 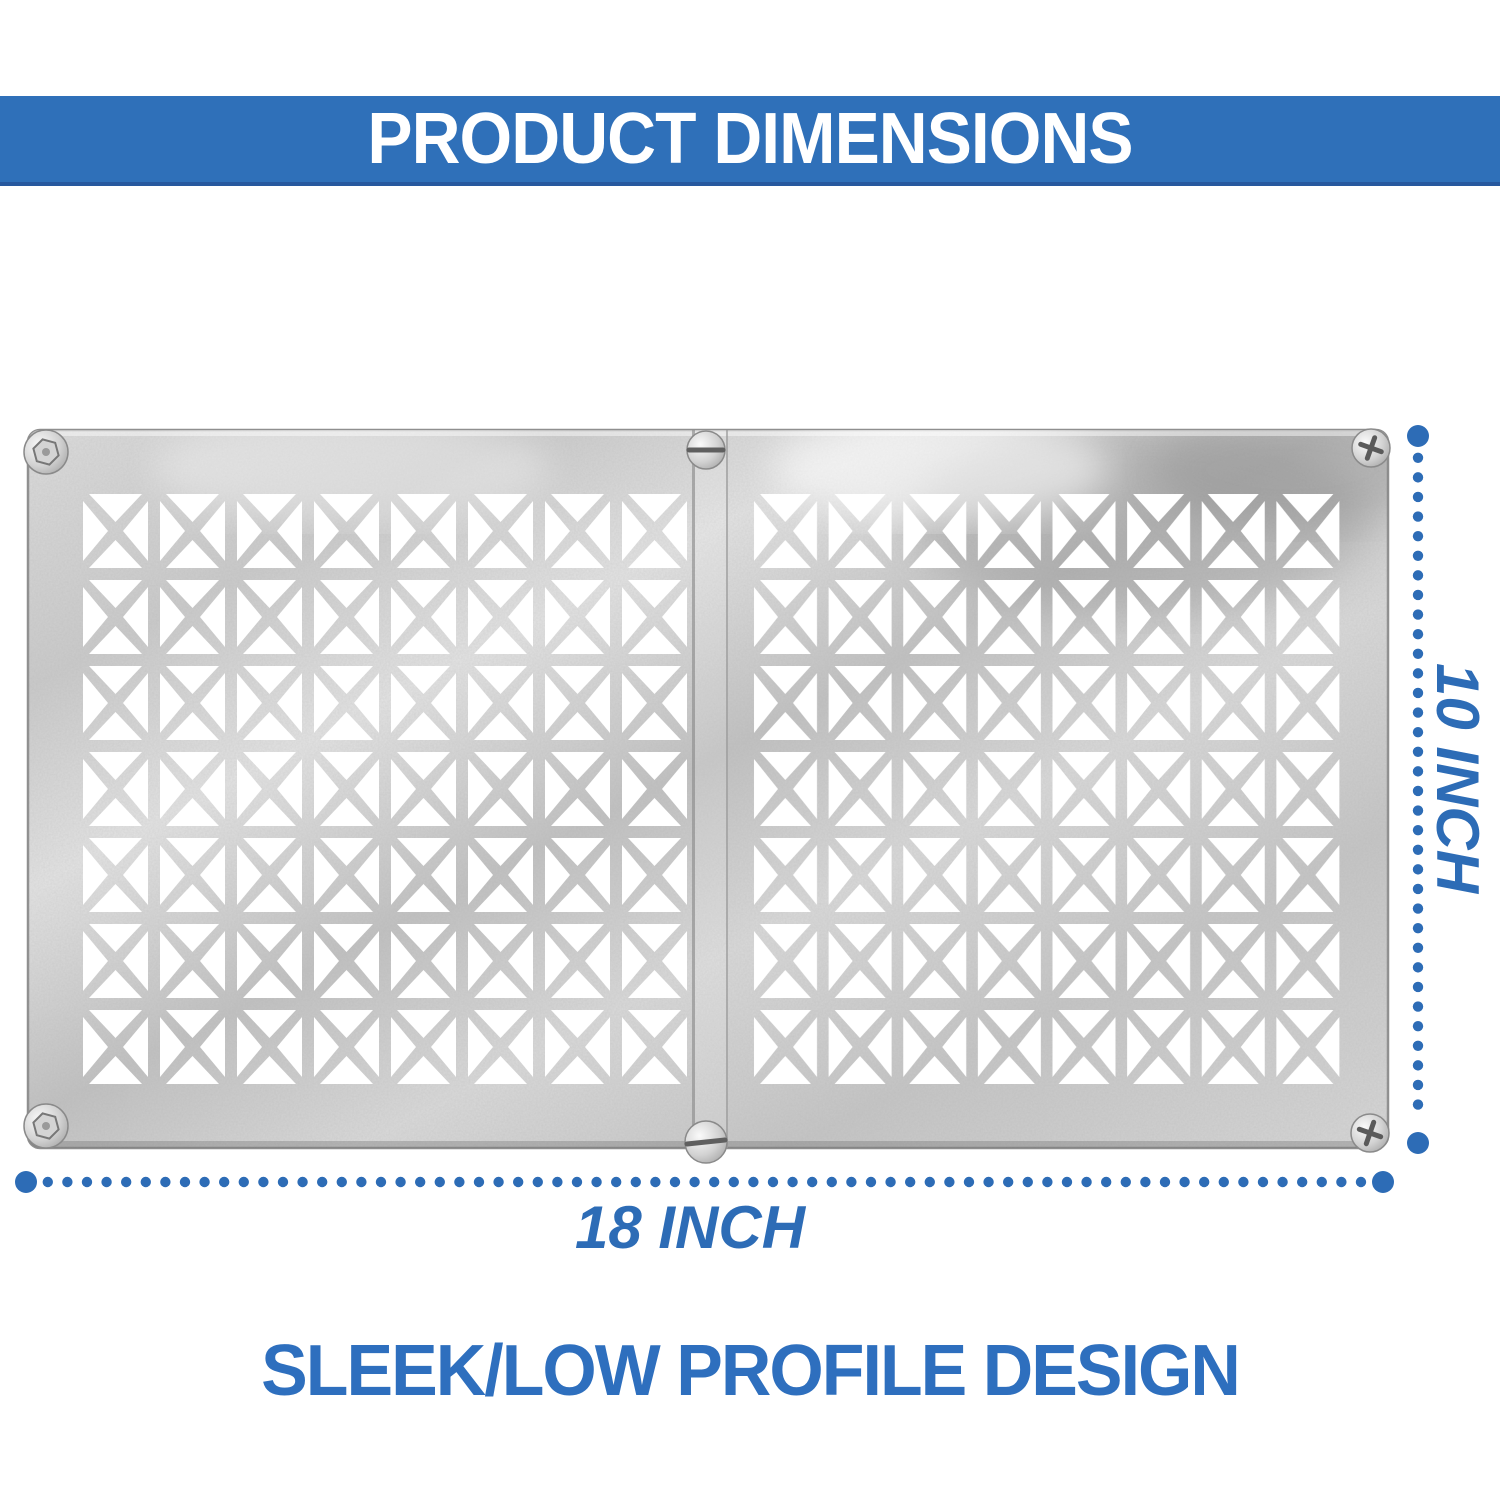 I want to click on screw-bottom-right, so click(x=1370, y=1133).